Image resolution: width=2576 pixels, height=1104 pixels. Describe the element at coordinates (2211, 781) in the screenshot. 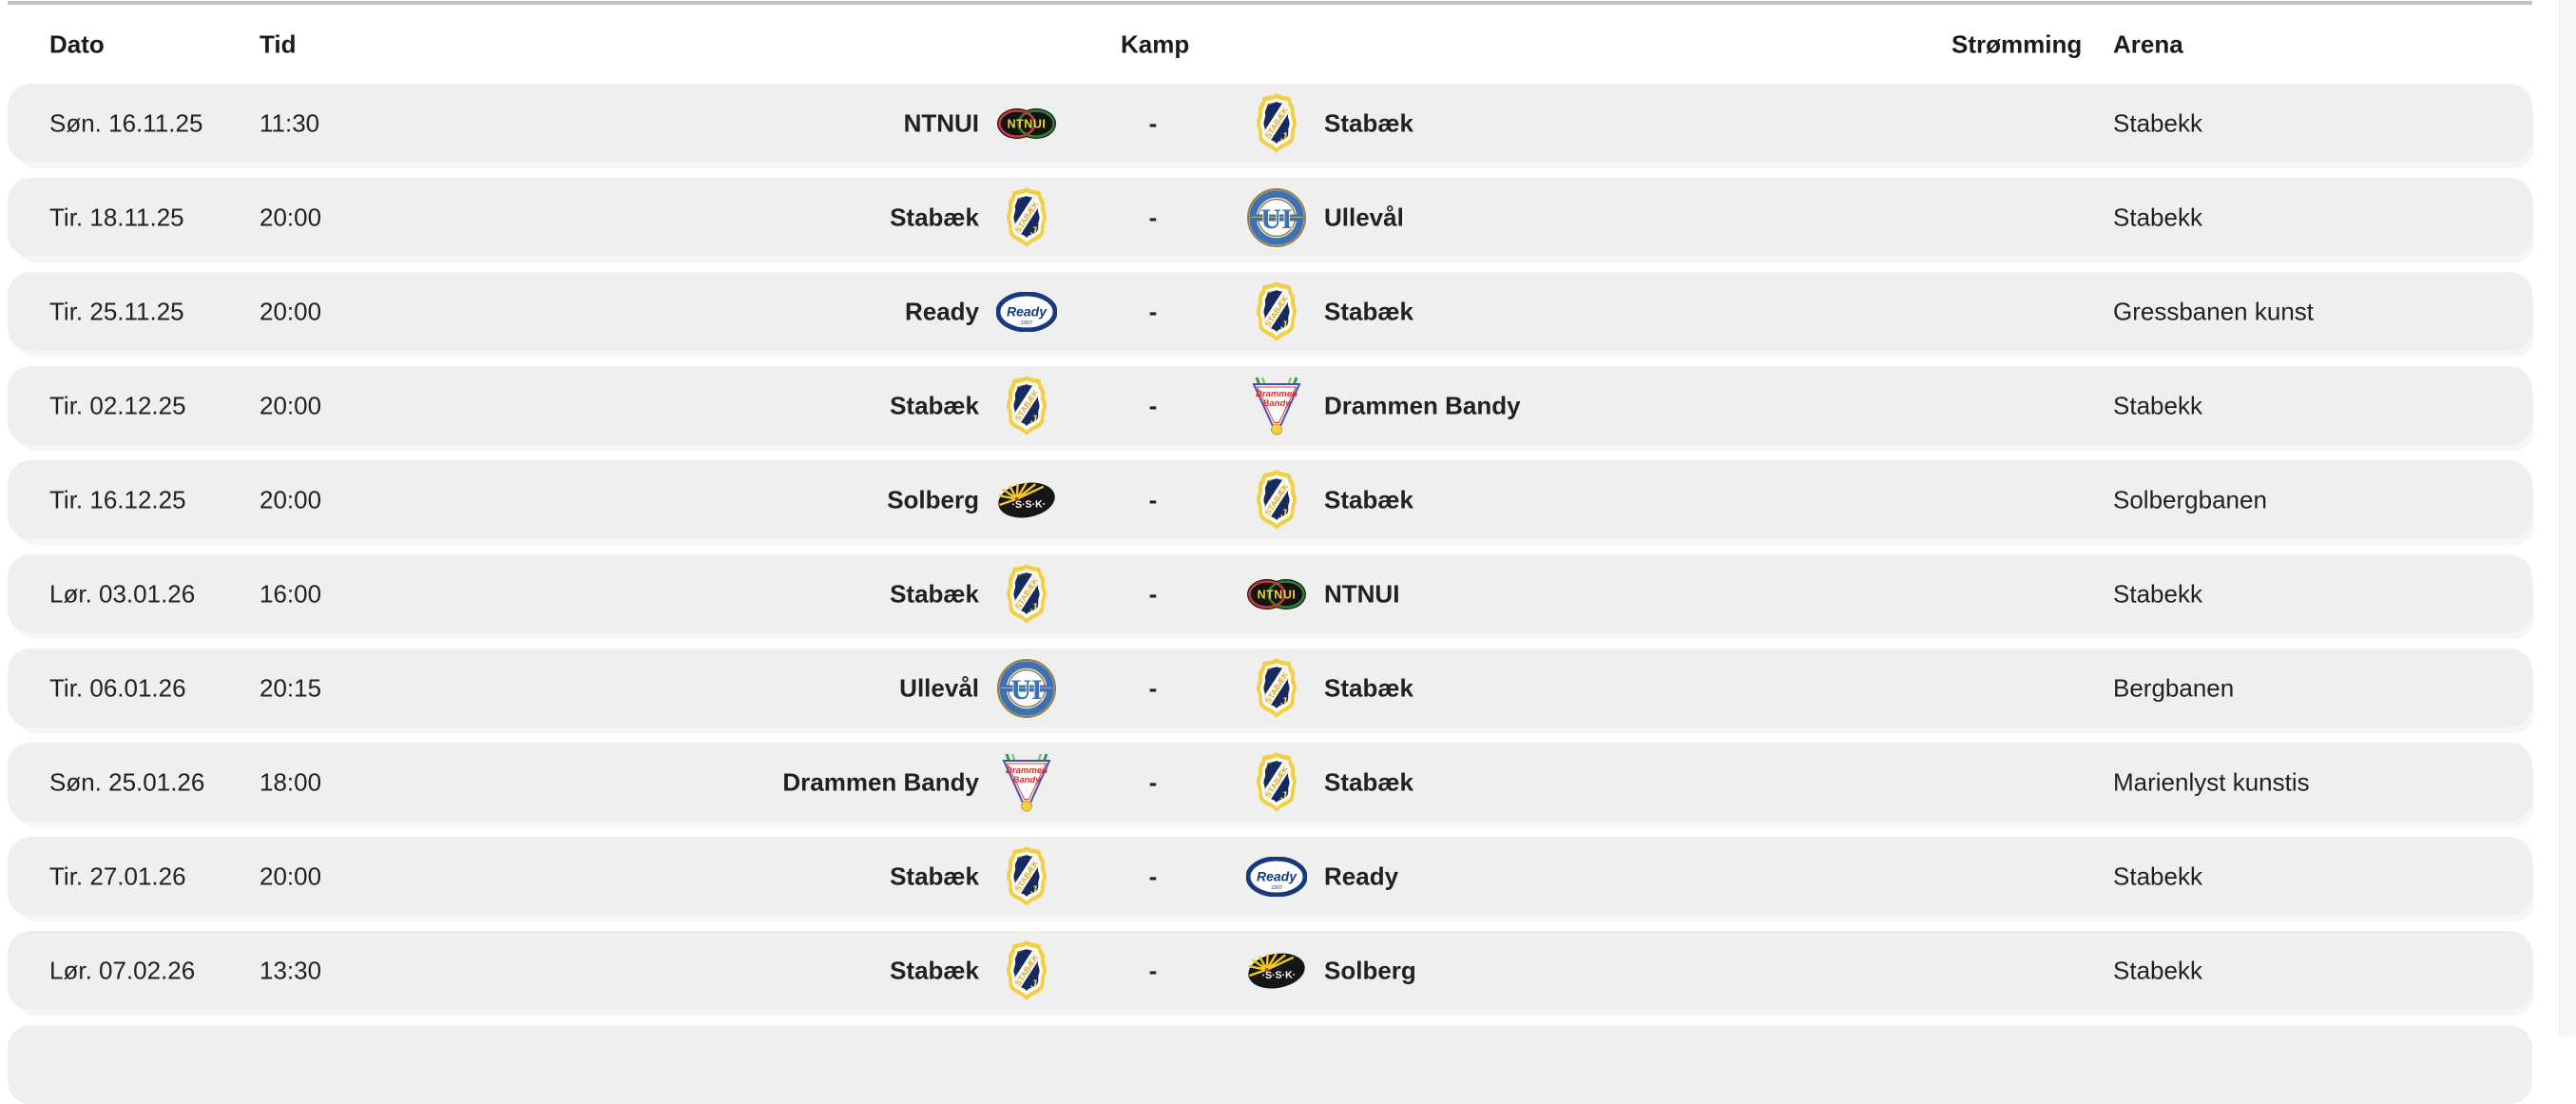

I see `arena-name: Marienlyst kunstis` at that location.